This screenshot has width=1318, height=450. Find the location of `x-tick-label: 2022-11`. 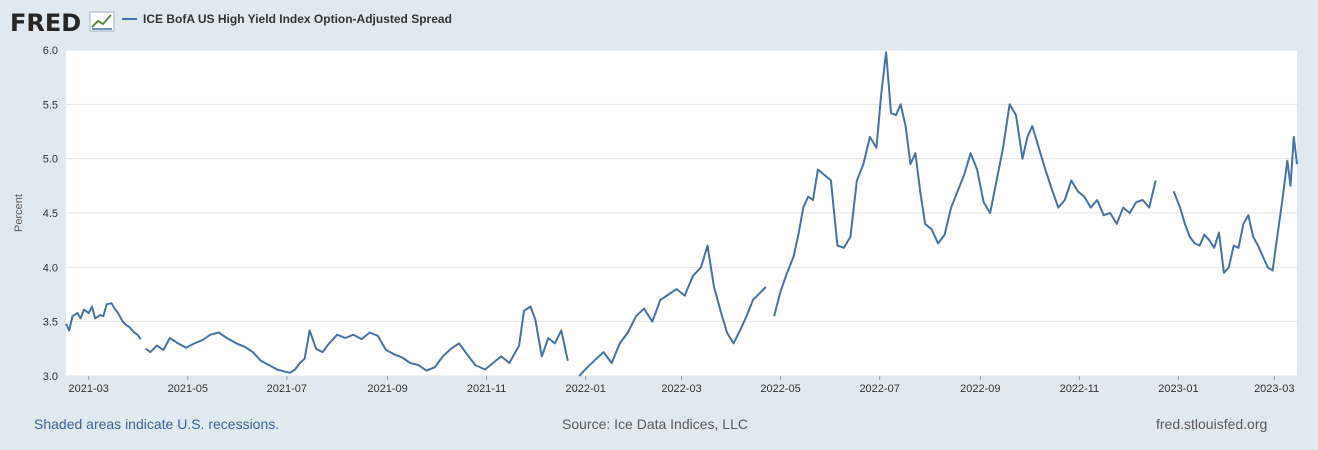

x-tick-label: 2022-11 is located at coordinates (1080, 389).